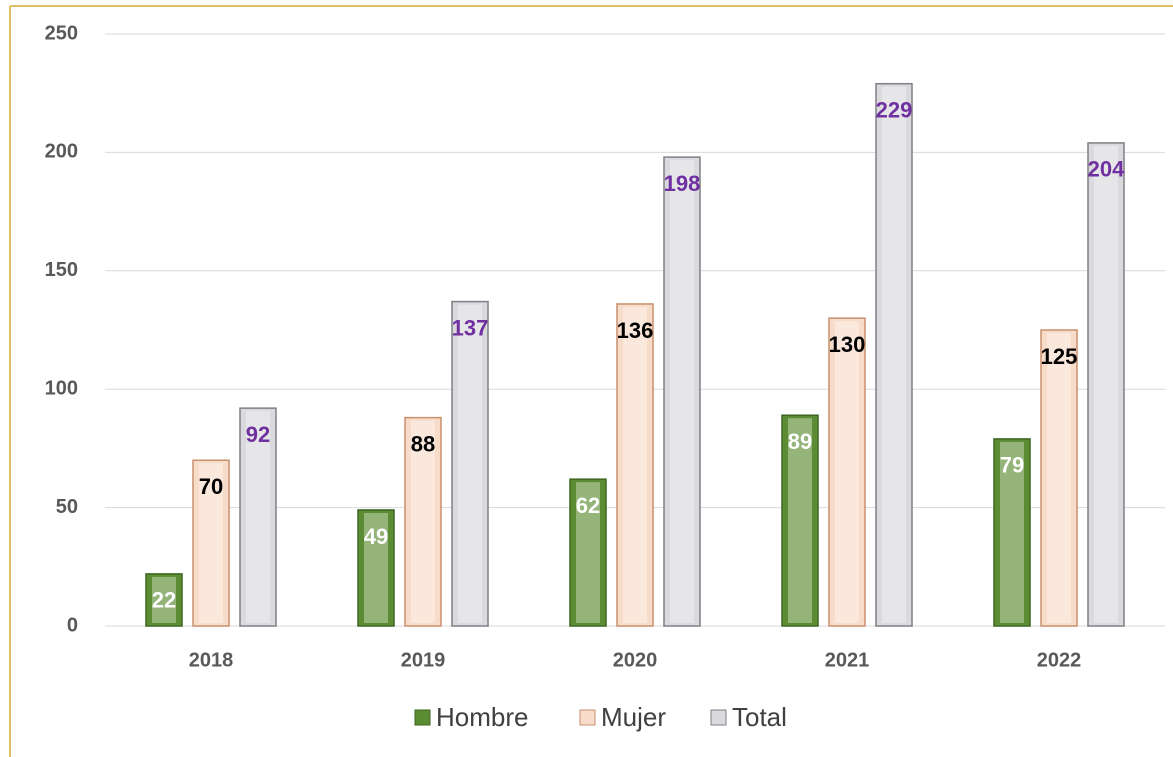 The image size is (1173, 757). Describe the element at coordinates (61, 388) in the screenshot. I see `y-tick-label: 100` at that location.